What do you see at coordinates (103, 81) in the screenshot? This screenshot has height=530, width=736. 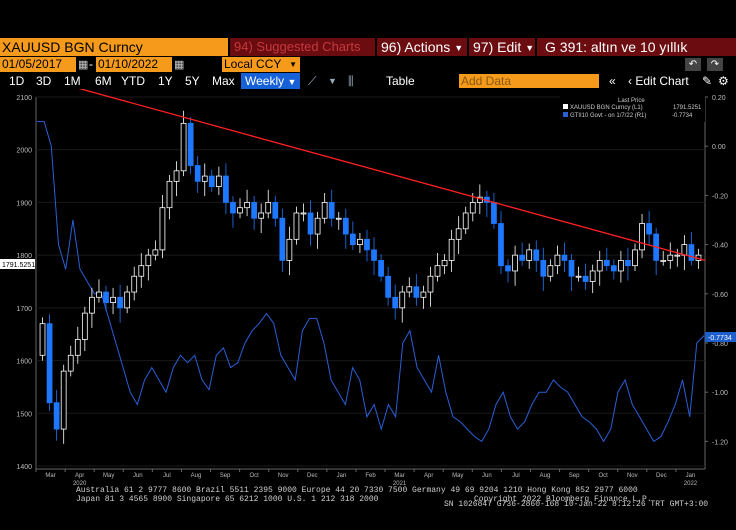 I see `period-6m: 6M` at bounding box center [103, 81].